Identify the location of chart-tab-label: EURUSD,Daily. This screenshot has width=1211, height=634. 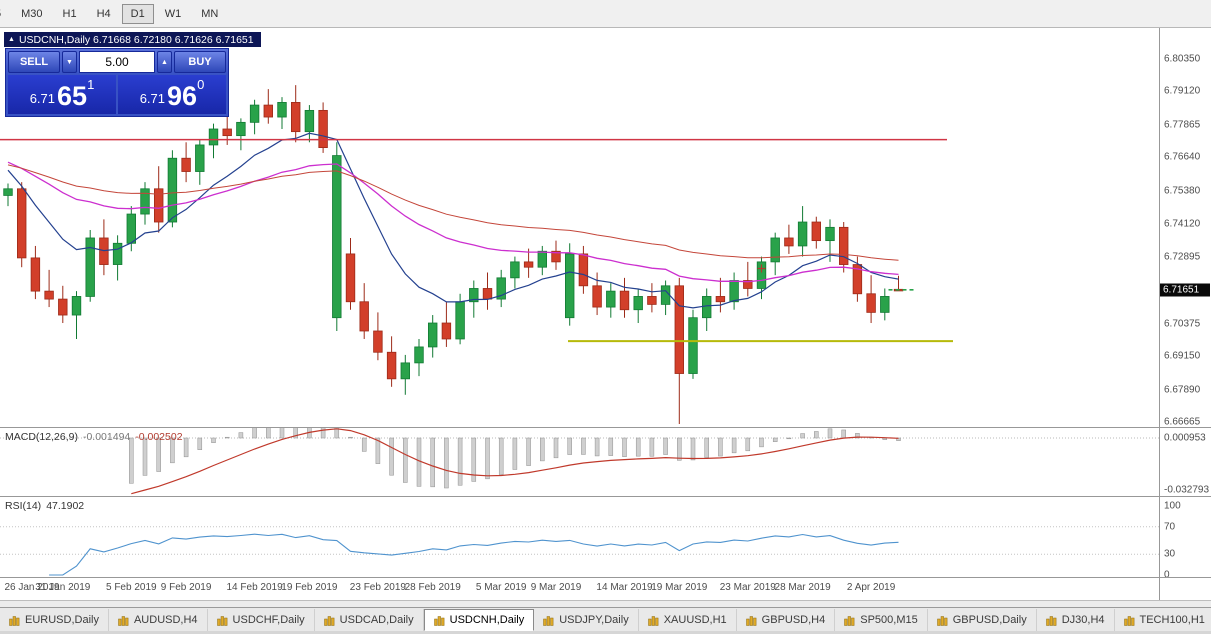
(62, 620).